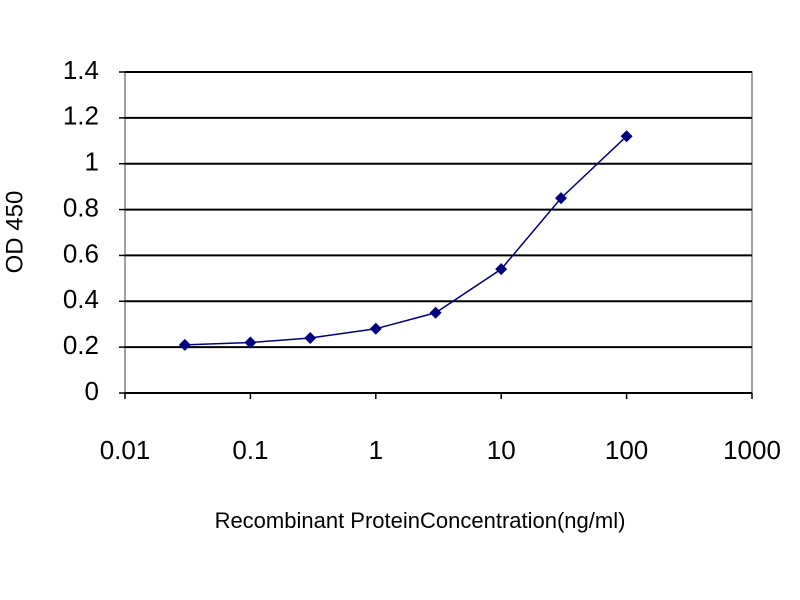  What do you see at coordinates (81, 207) in the screenshot?
I see `y-tick-label: 0.8` at bounding box center [81, 207].